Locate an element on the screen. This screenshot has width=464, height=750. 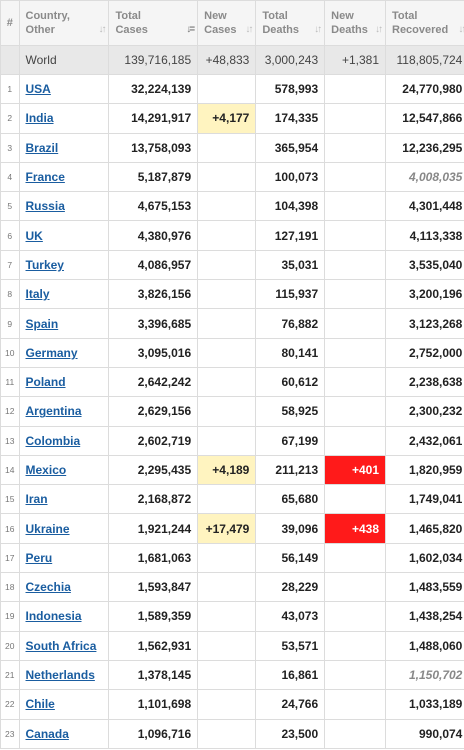
total-cases-cell: 1,562,931 is located at coordinates (153, 645).